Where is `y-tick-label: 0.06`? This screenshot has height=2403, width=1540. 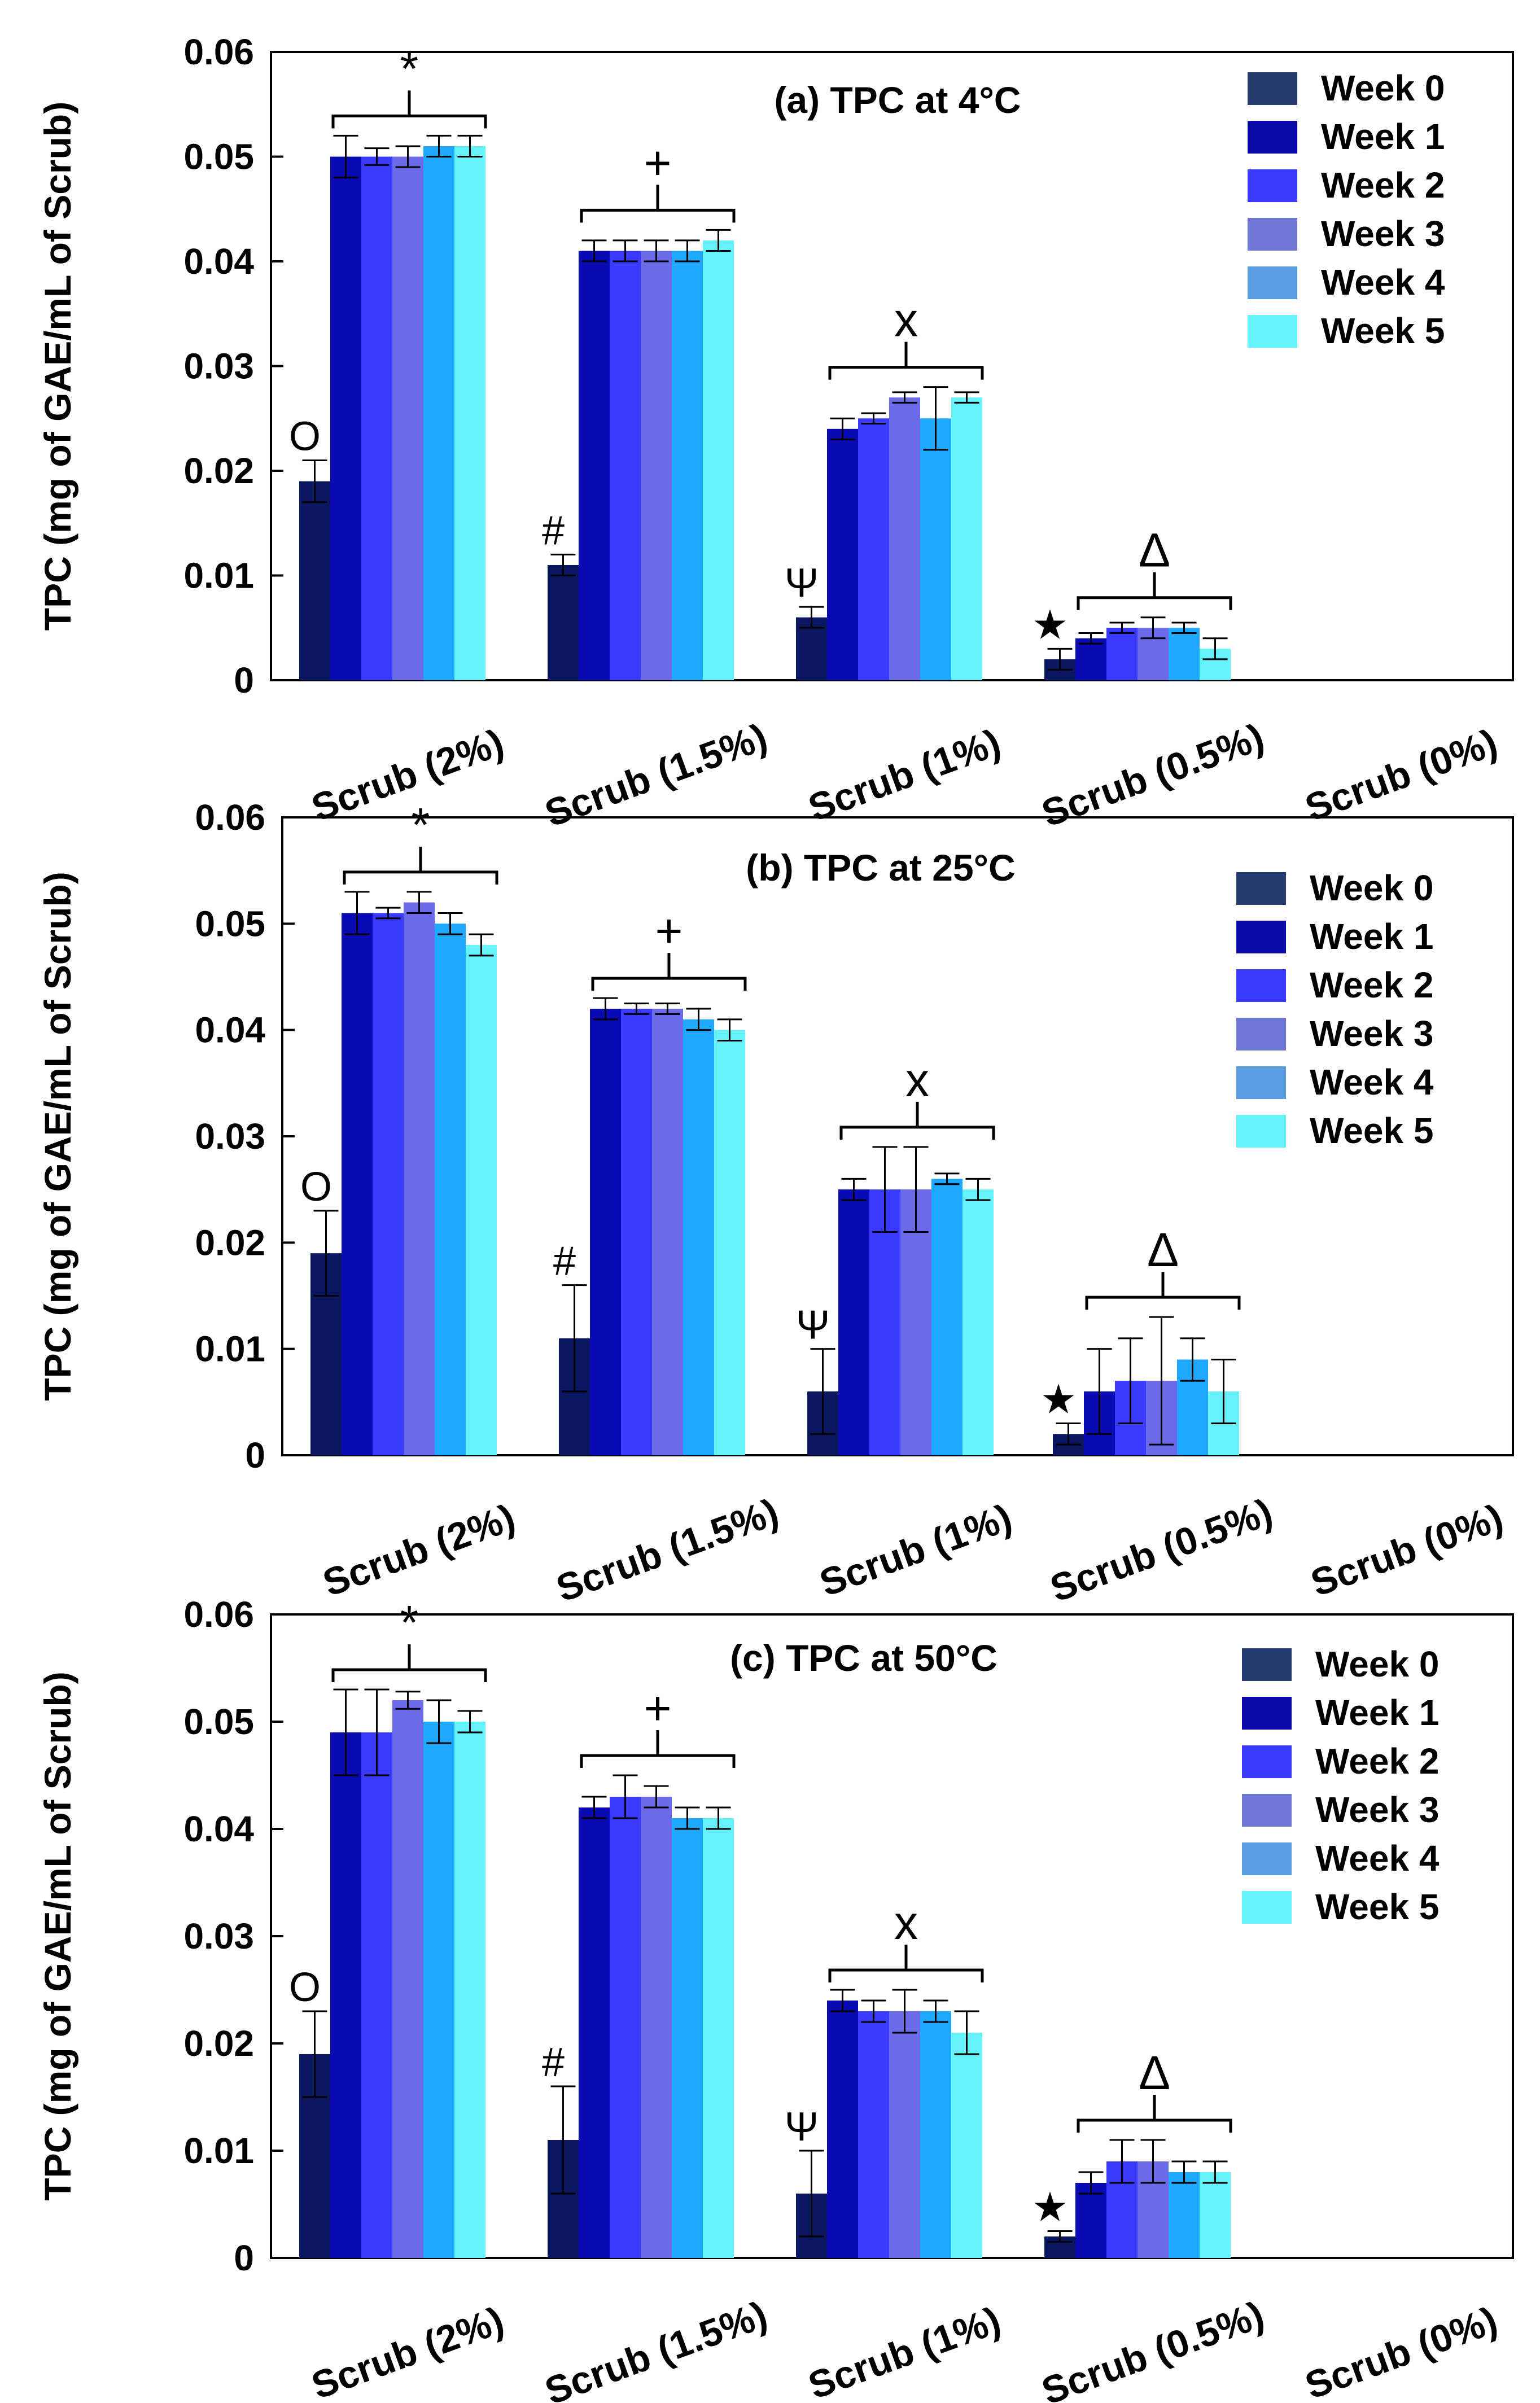 y-tick-label: 0.06 is located at coordinates (218, 1614).